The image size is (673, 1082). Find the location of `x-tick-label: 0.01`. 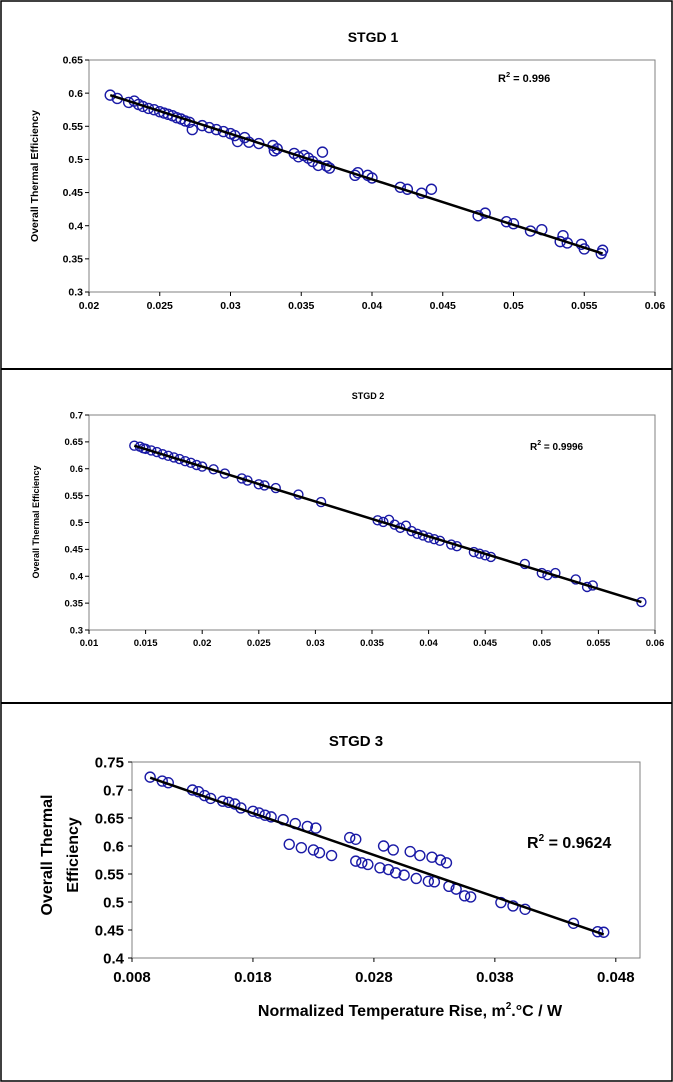

x-tick-label: 0.01 is located at coordinates (89, 643).